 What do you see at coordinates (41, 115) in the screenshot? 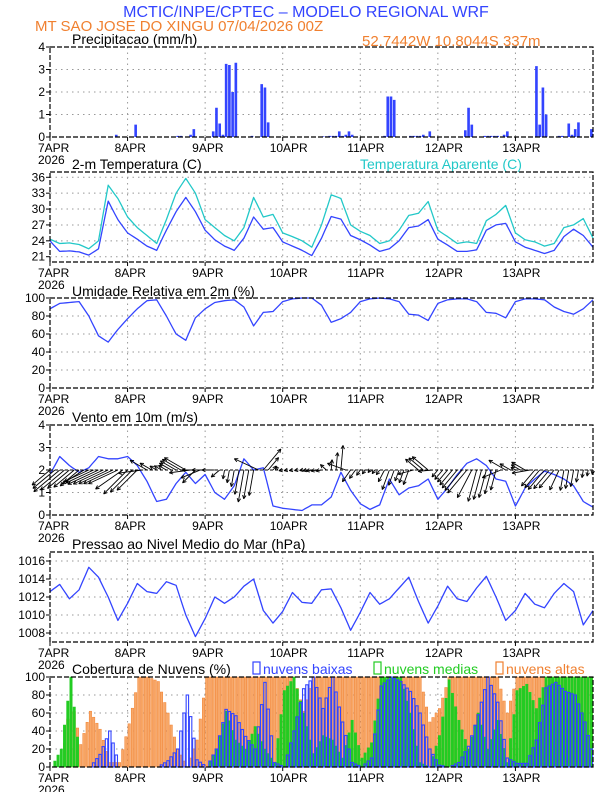
I see `y-tick-label: 1` at bounding box center [41, 115].